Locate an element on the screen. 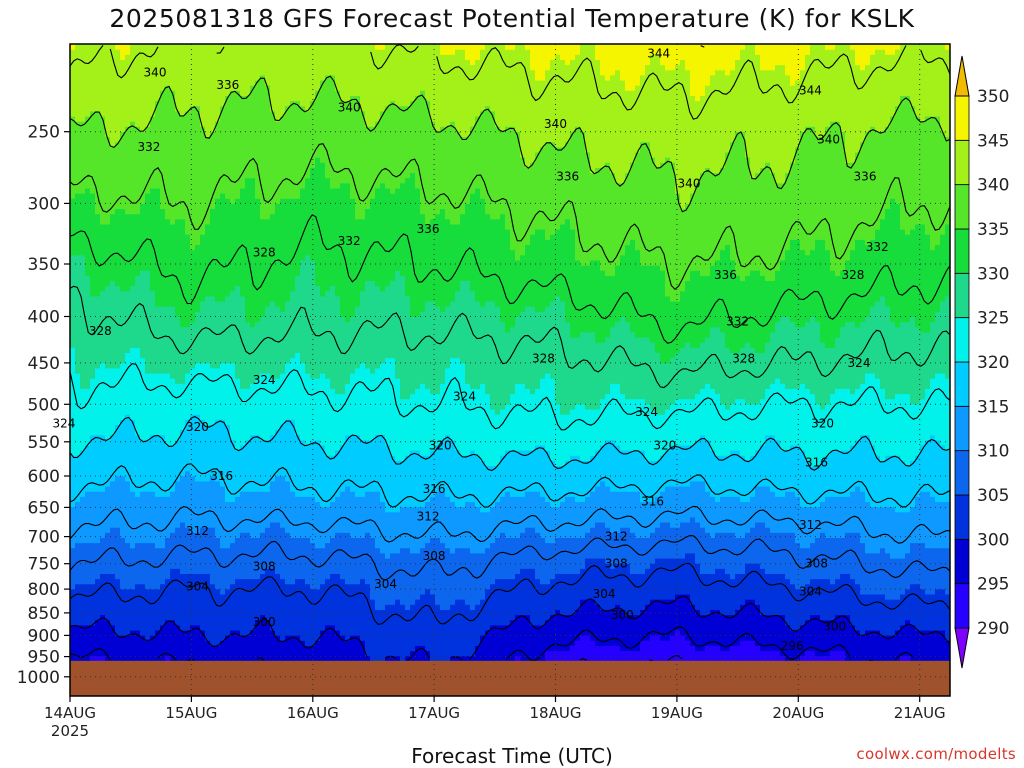  y-tick-label: 500 is located at coordinates (44, 405).